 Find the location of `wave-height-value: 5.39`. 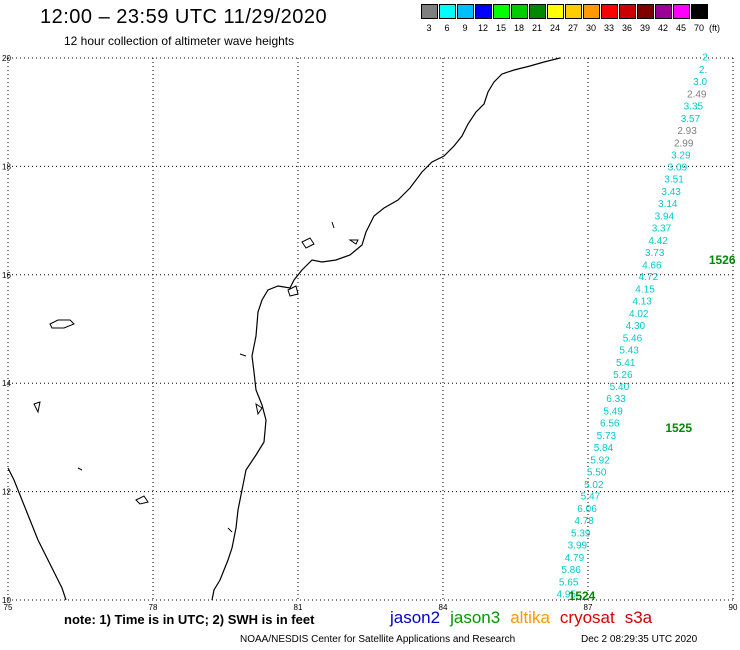

wave-height-value: 5.39 is located at coordinates (581, 534).